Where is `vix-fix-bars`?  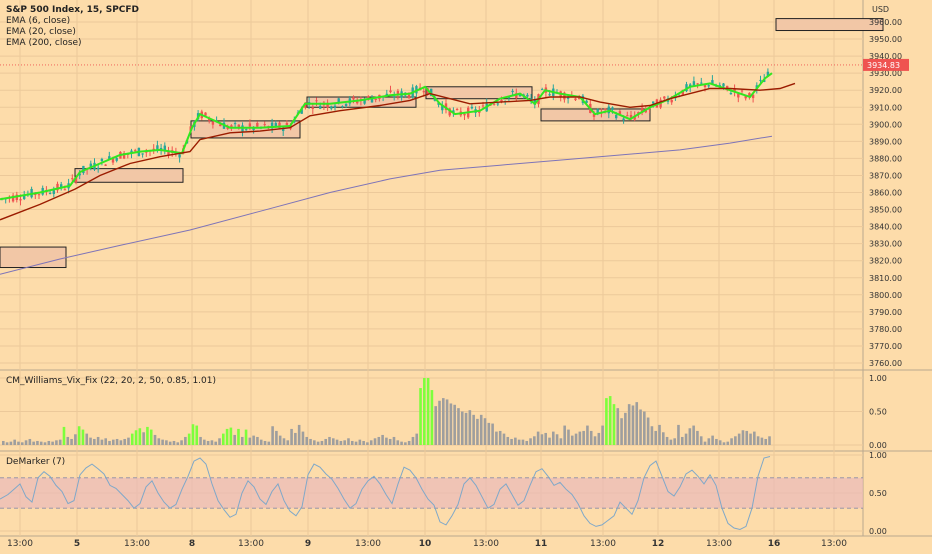 vix-fix-bars is located at coordinates (386, 411).